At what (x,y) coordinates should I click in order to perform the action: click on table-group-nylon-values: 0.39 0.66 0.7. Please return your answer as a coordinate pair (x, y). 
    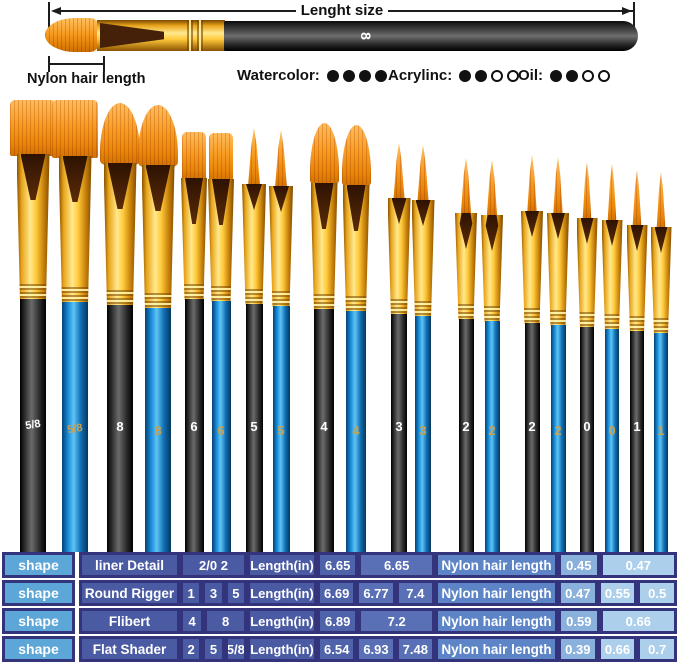
    Looking at the image, I should click on (618, 649).